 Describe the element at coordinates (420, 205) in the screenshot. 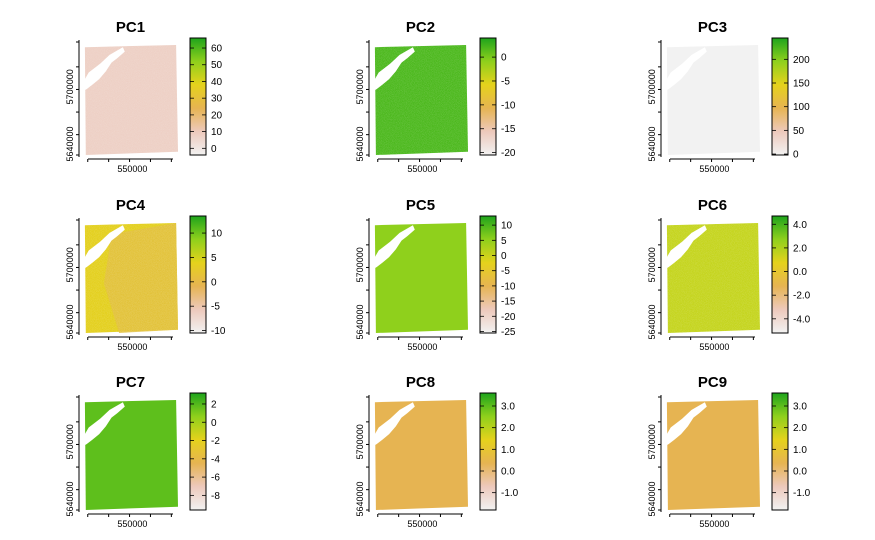

I see `panel-title: PC5` at that location.